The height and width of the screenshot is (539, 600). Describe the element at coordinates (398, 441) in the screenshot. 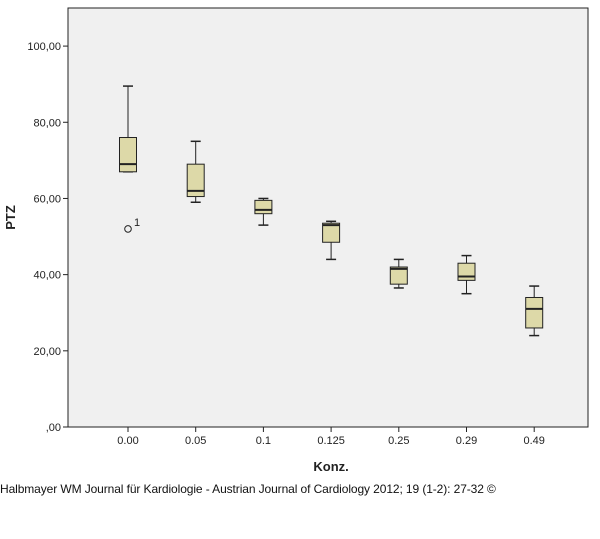

I see `x-tick-label: 0.25` at that location.